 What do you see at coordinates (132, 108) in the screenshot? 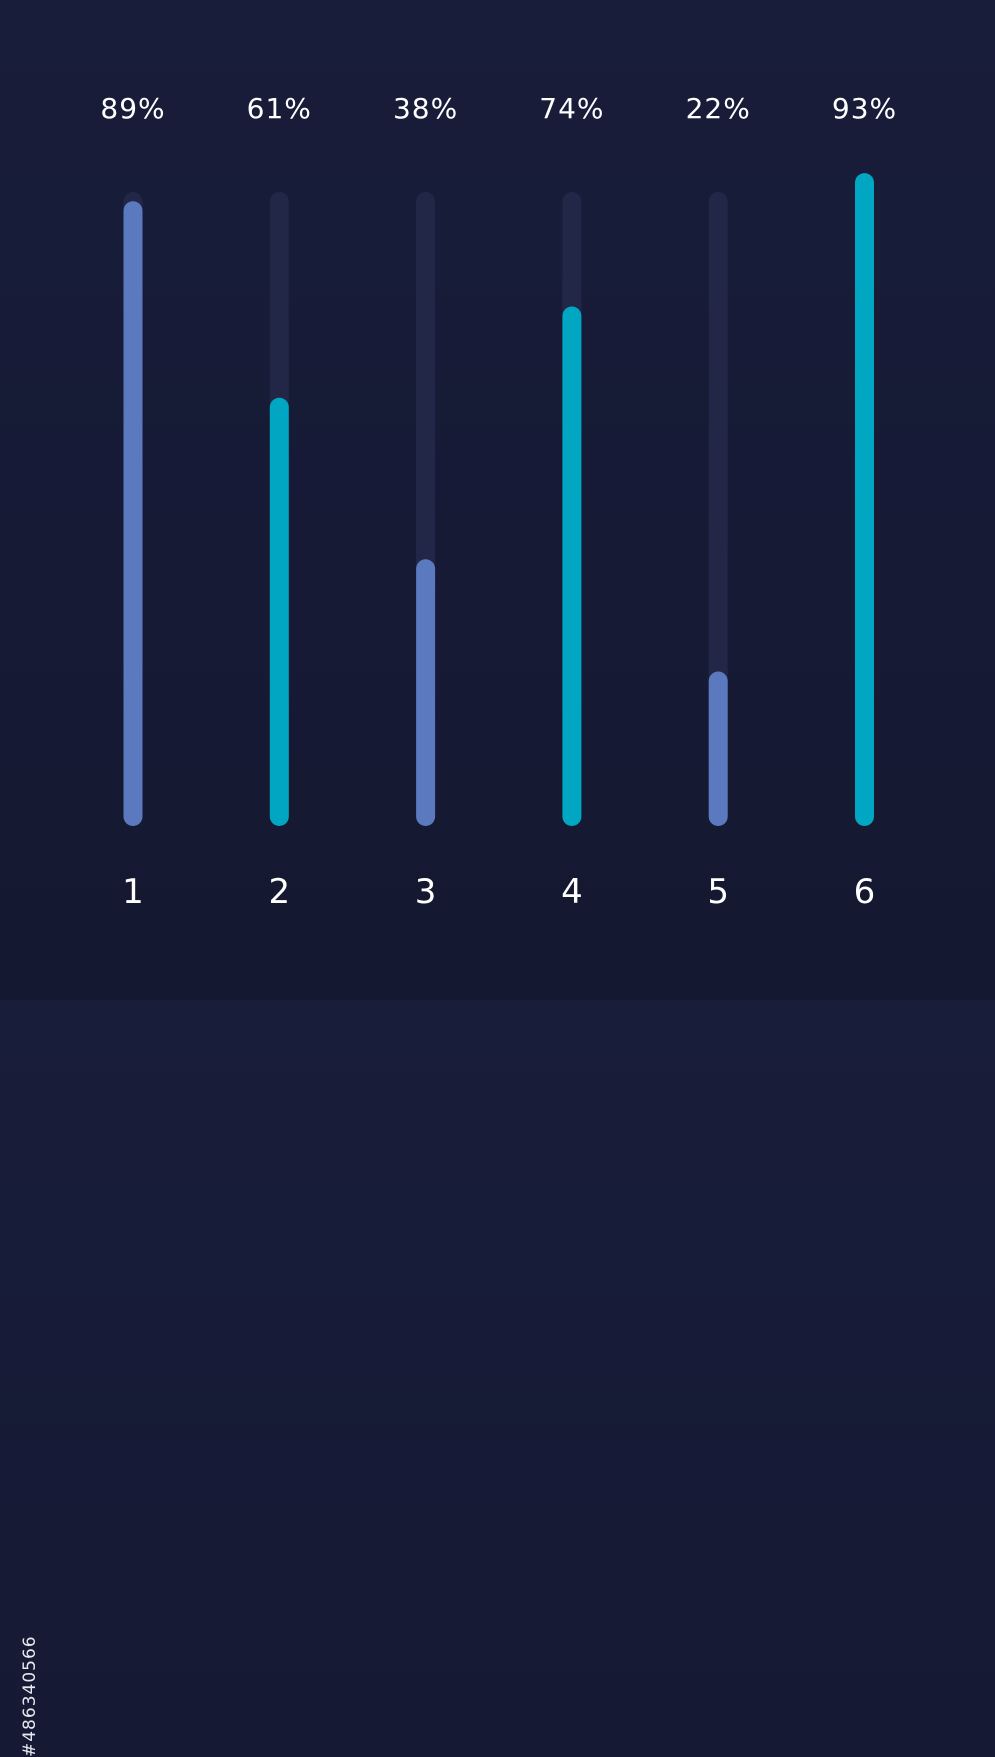
I see `value-label: 89%` at bounding box center [132, 108].